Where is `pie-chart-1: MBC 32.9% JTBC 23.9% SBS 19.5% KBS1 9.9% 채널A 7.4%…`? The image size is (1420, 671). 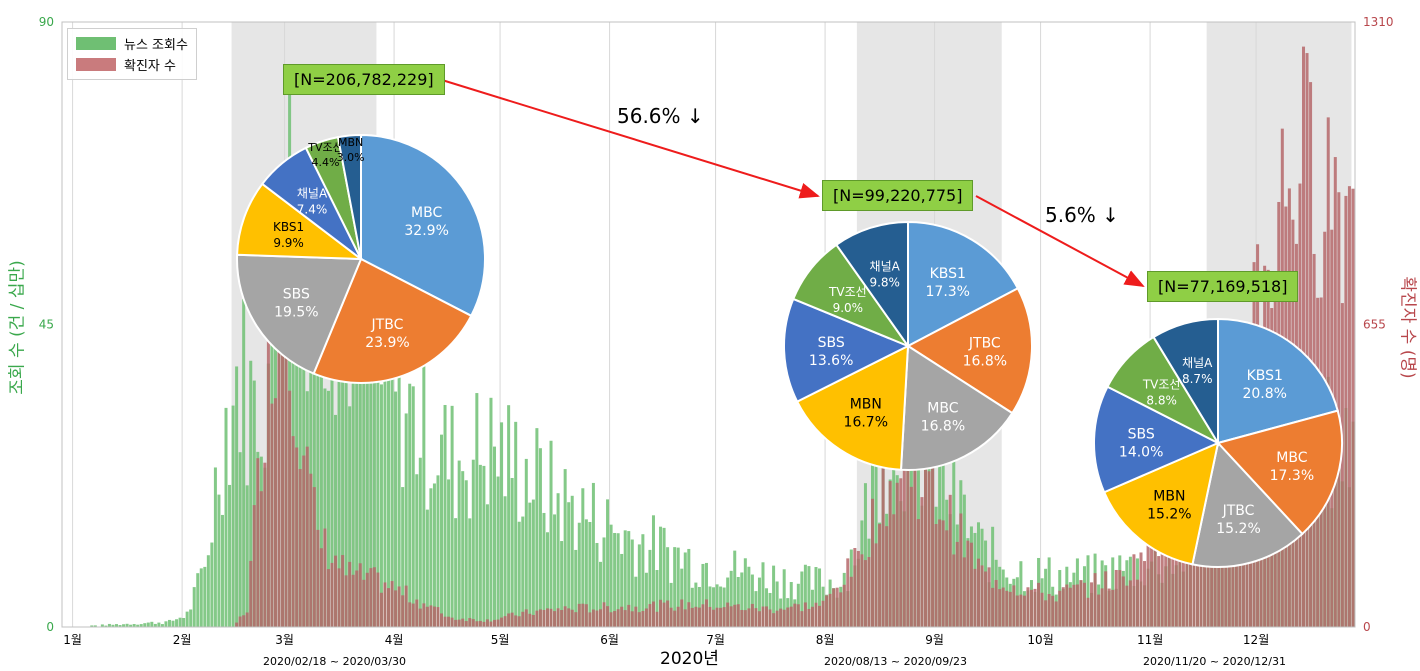 pie-chart-1: MBC 32.9% JTBC 23.9% SBS 19.5% KBS1 9.9% 채널A 7.4%… is located at coordinates (361, 258).